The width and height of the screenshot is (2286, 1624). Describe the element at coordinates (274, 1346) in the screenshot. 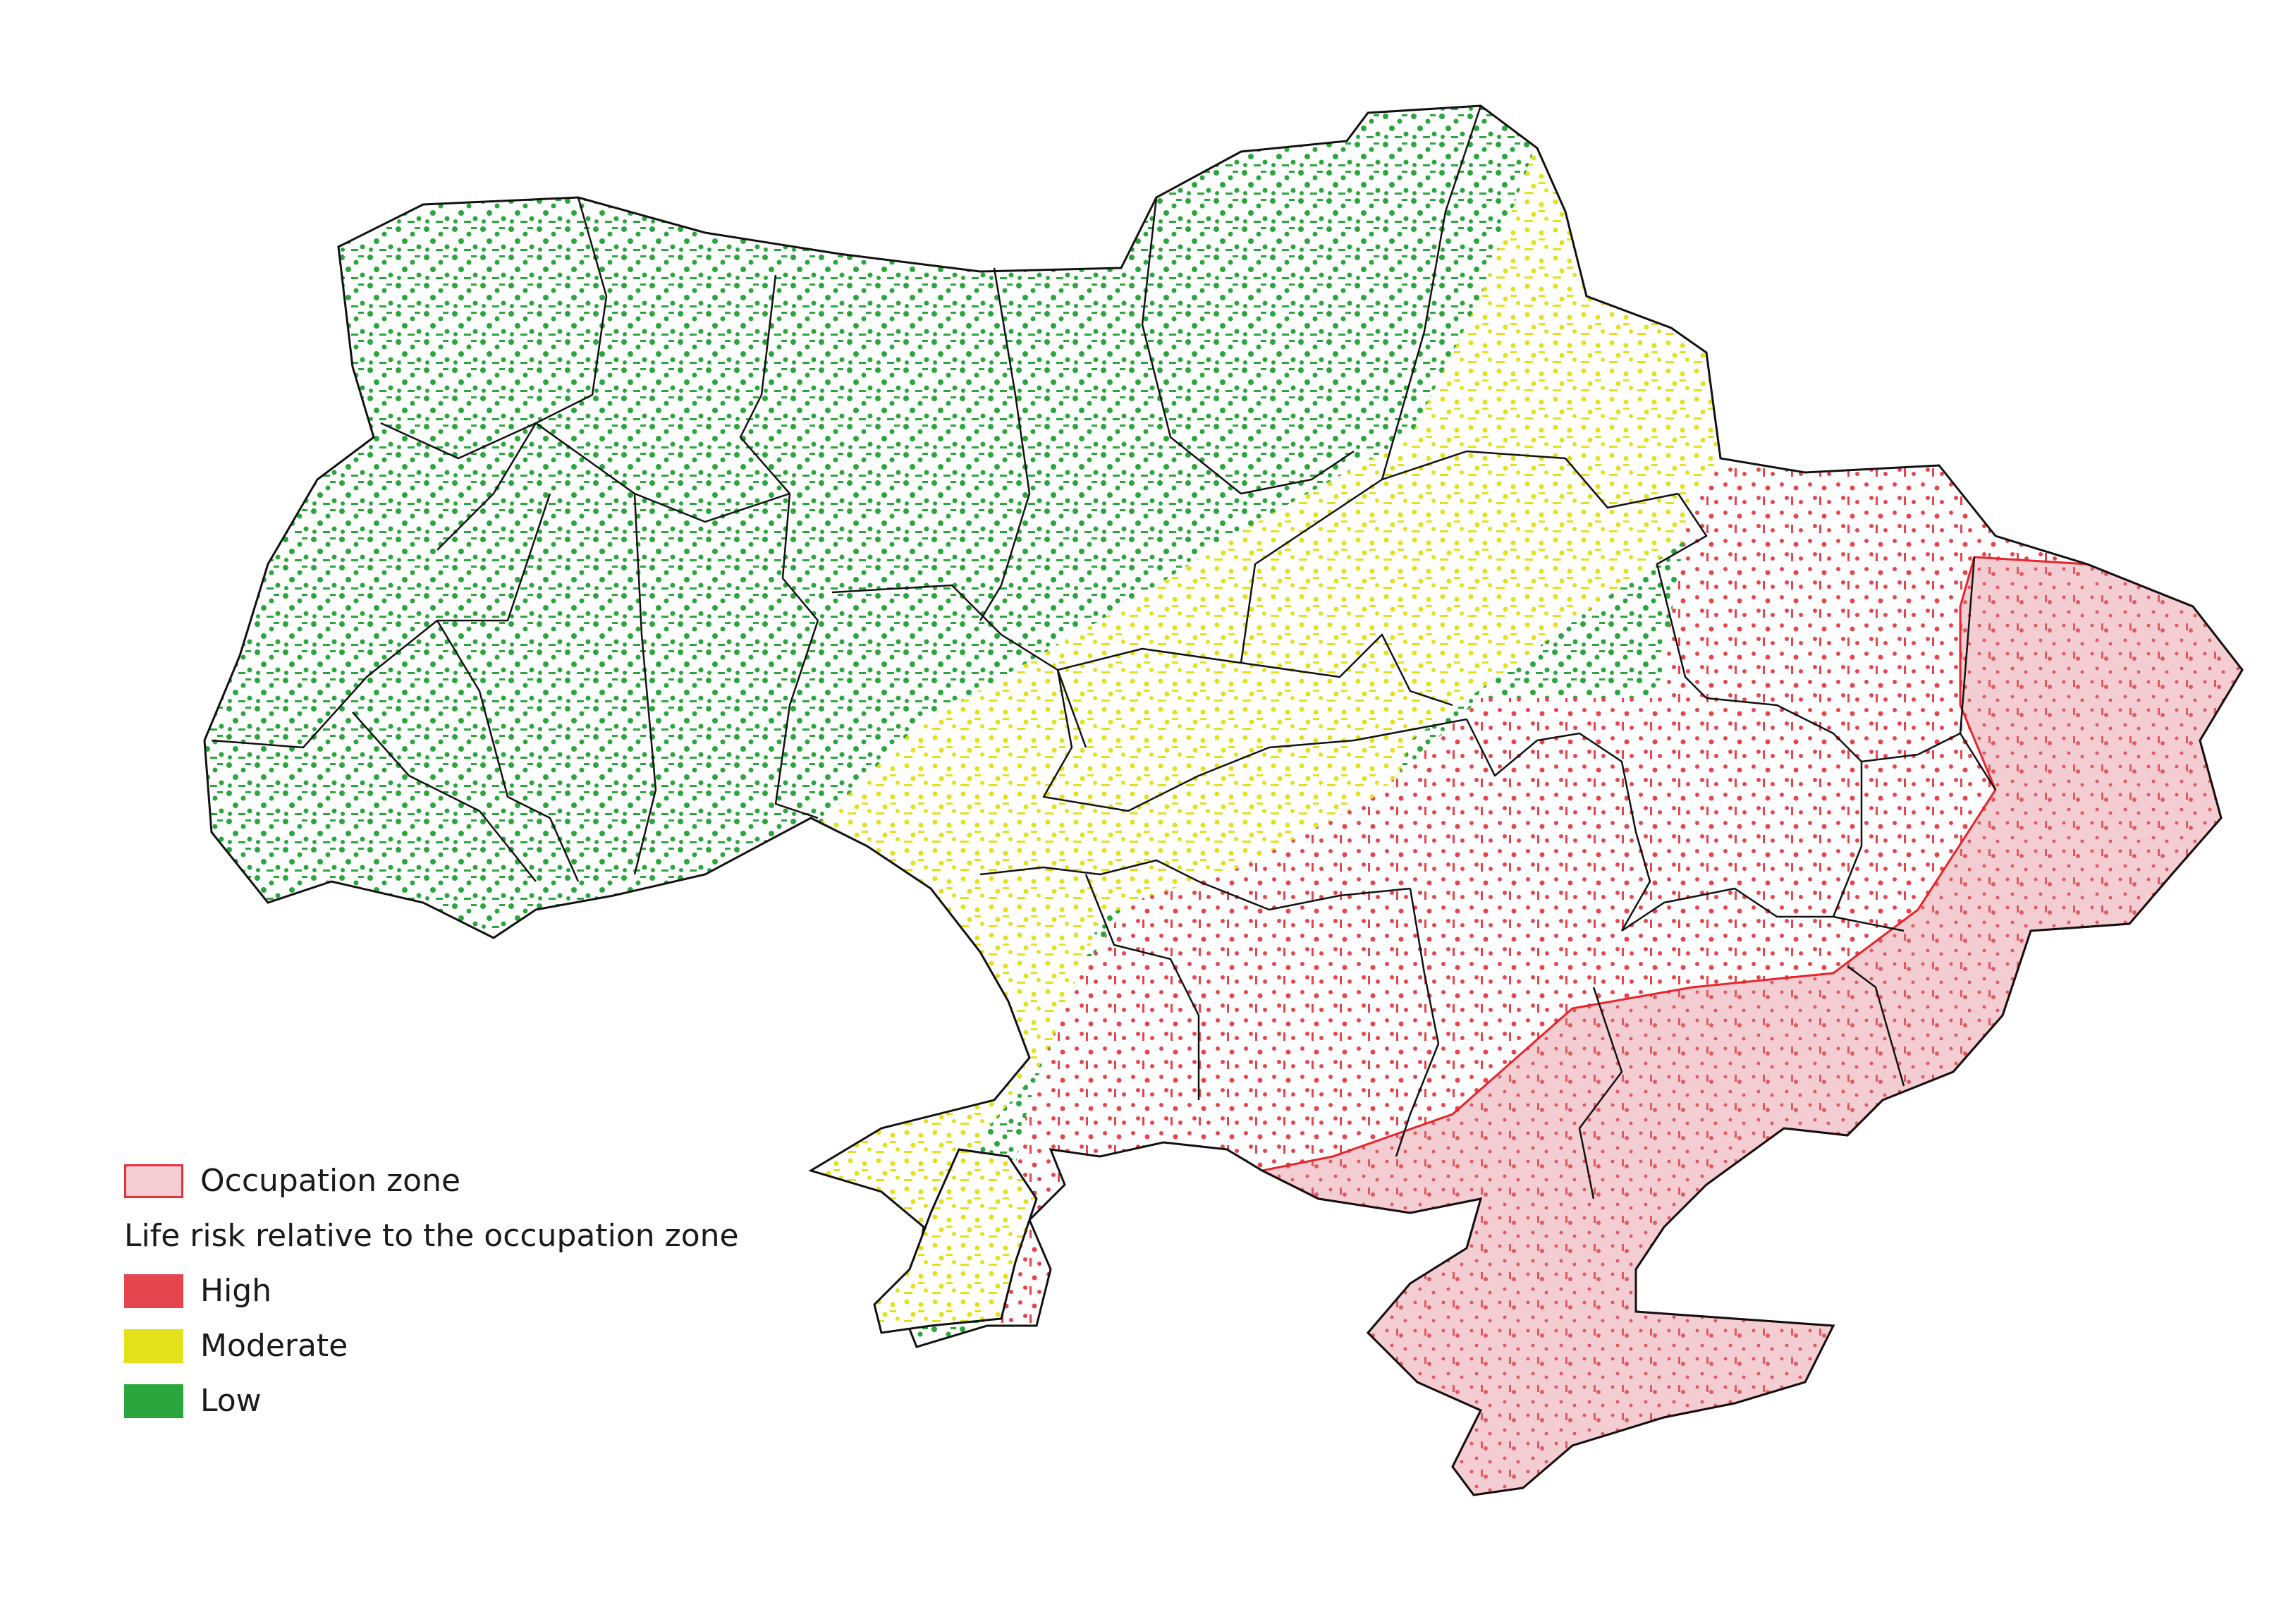

I see `legend-label-moderate: Moderate` at that location.